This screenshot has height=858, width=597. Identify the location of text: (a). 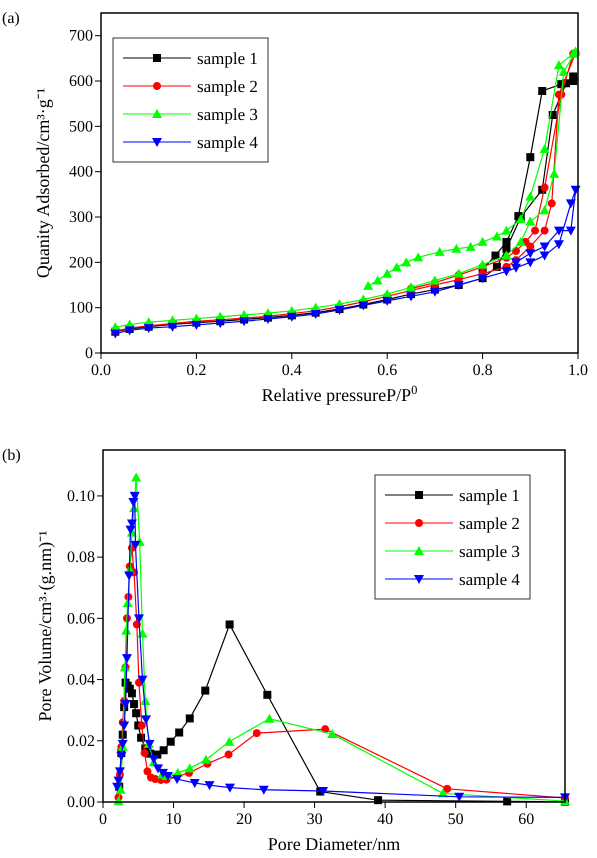
(11, 18).